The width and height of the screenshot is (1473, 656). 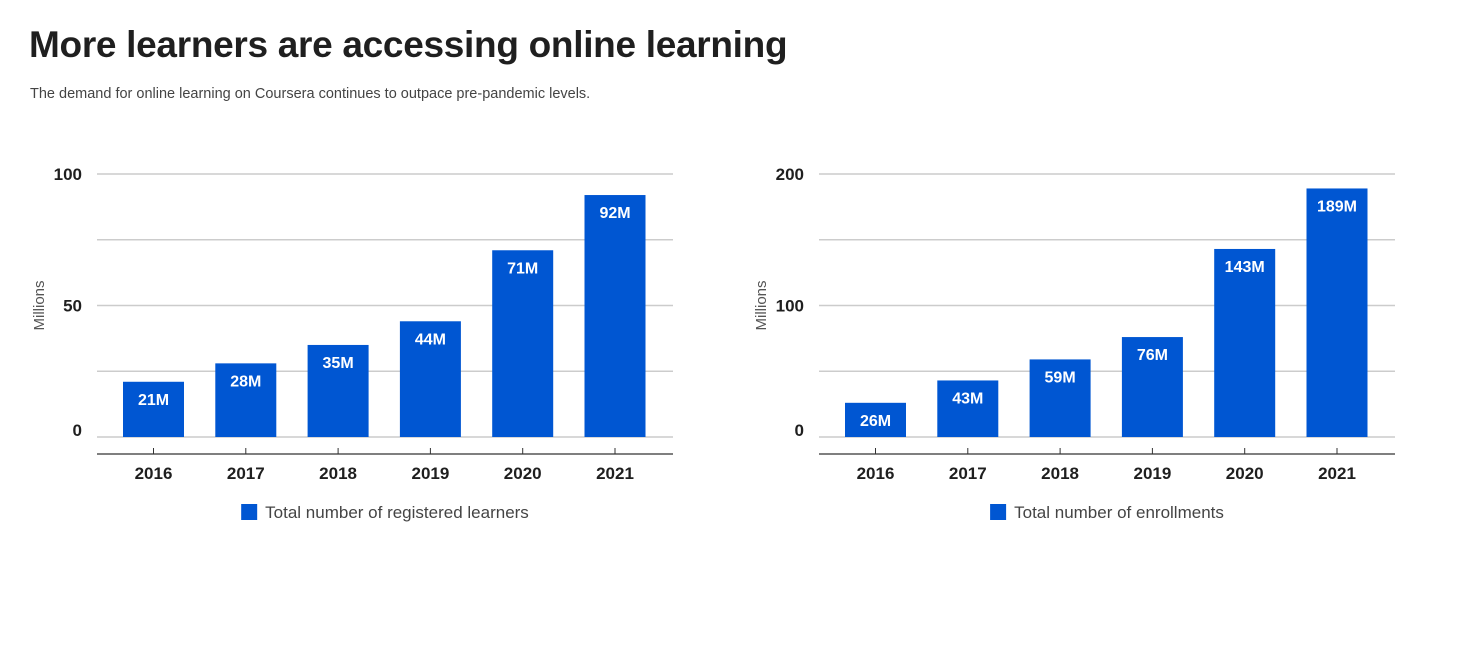 I want to click on bar-data-label: 26M, so click(x=875, y=421).